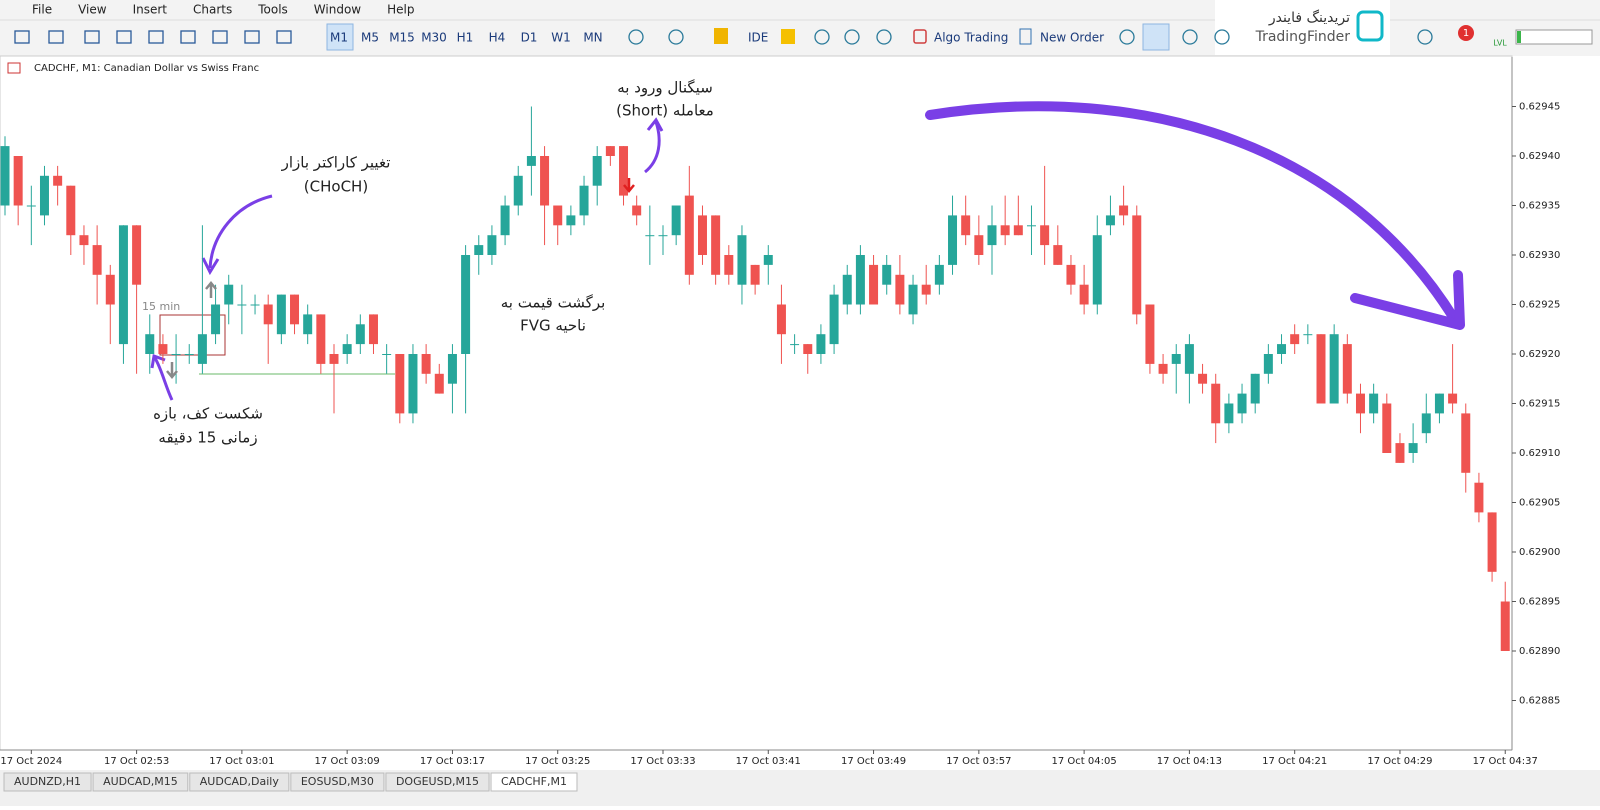 Image resolution: width=1600 pixels, height=810 pixels. Describe the element at coordinates (161, 306) in the screenshot. I see `box-label: 15 min` at that location.